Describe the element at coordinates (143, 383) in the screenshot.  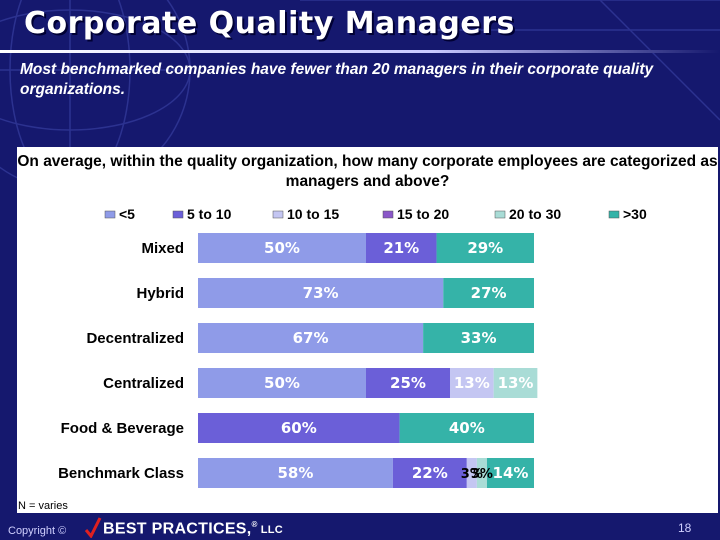
I see `category-label: Centralized` at that location.